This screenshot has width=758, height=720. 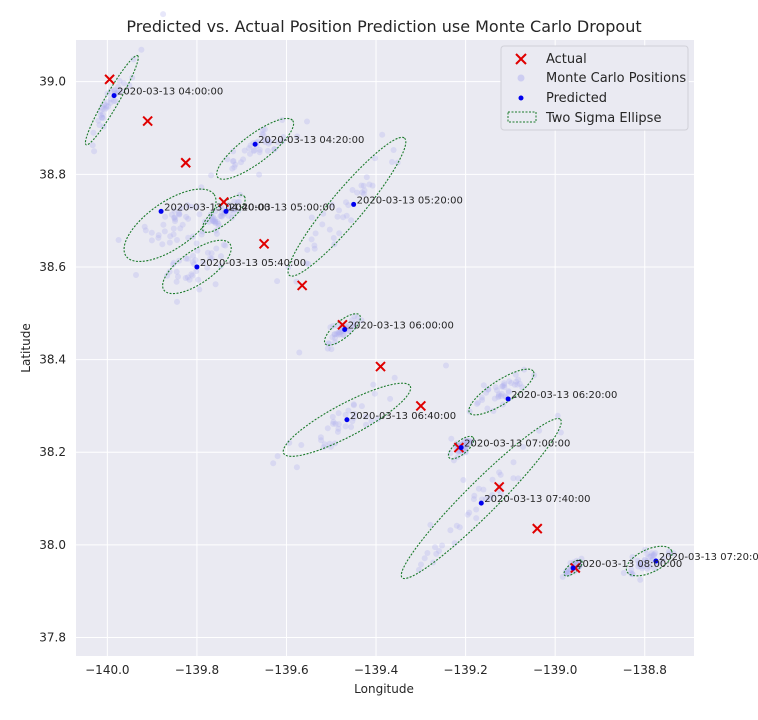 What do you see at coordinates (170, 92) in the screenshot?
I see `predicted-time-label: 2020-03-13 04:00:00` at bounding box center [170, 92].